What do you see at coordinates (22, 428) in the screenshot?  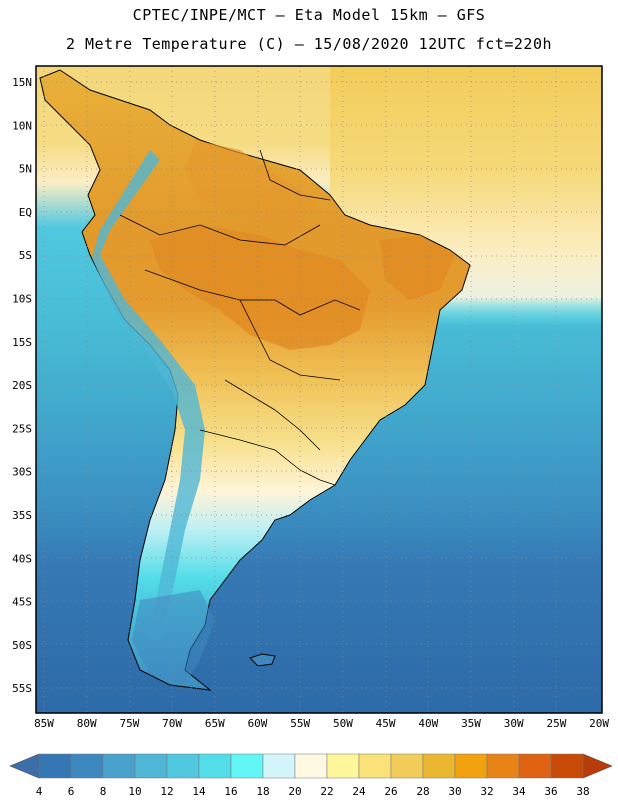 I see `latitude-label: 25S` at bounding box center [22, 428].